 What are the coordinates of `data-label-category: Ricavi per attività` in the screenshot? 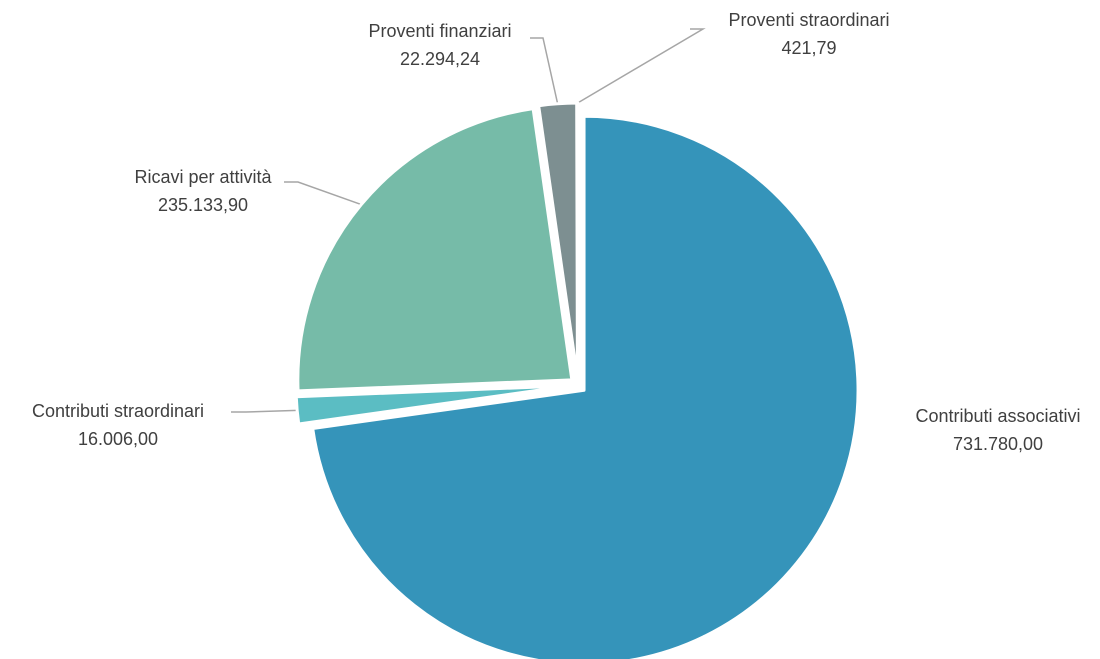 It's located at (203, 177).